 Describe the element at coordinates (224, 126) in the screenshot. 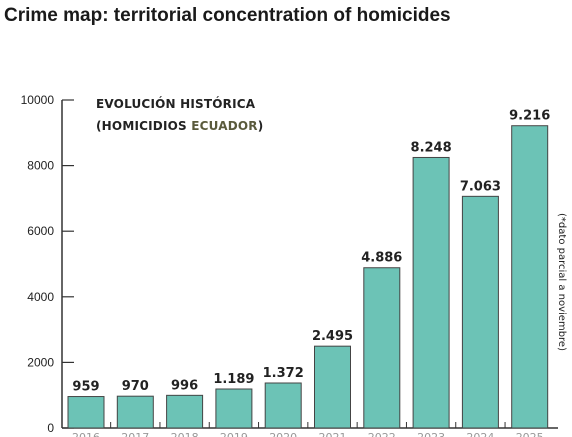

I see `subtitle-part: ECUADOR` at that location.